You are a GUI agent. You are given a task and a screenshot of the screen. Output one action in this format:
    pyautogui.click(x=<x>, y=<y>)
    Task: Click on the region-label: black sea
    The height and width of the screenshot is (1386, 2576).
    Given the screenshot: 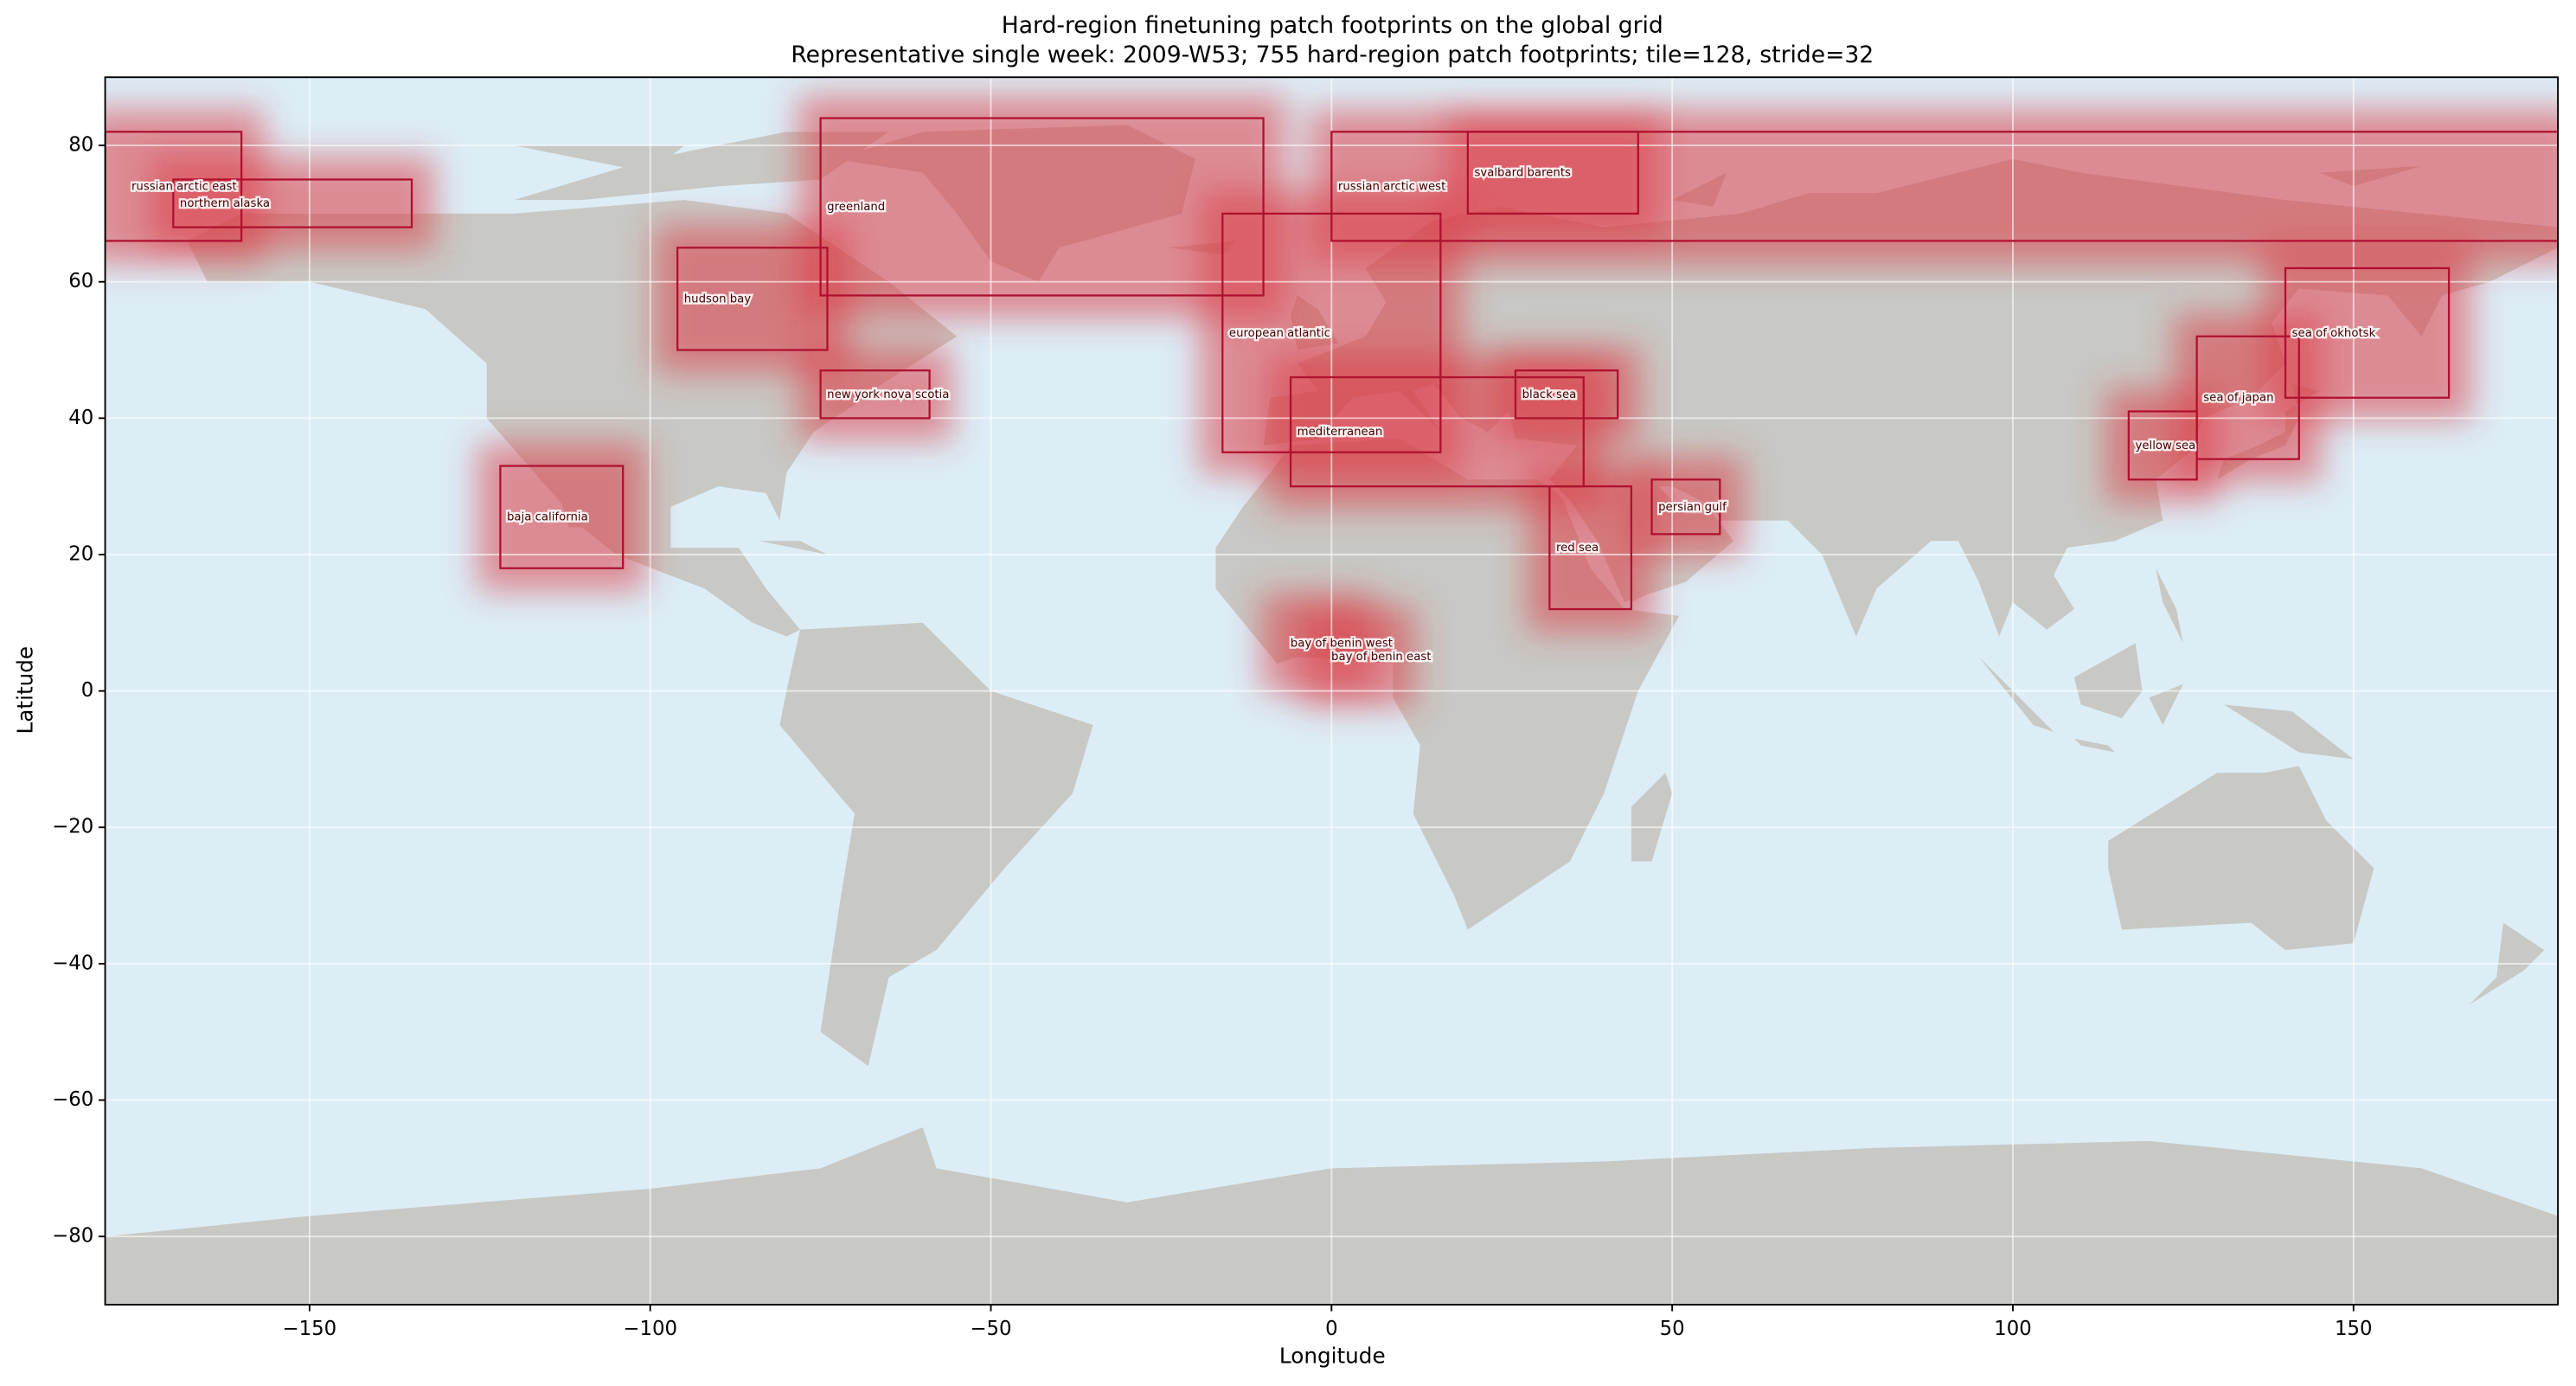 What is the action you would take?
    pyautogui.click(x=1549, y=394)
    